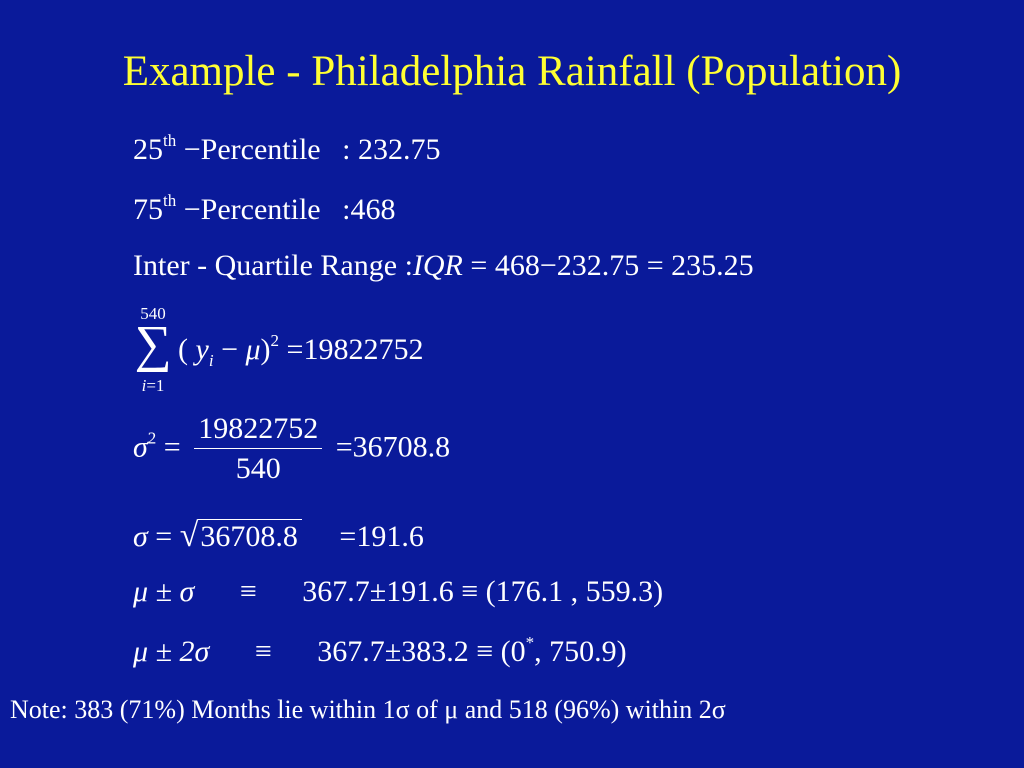 The width and height of the screenshot is (1024, 768). I want to click on interval2-star: *, so click(530, 642).